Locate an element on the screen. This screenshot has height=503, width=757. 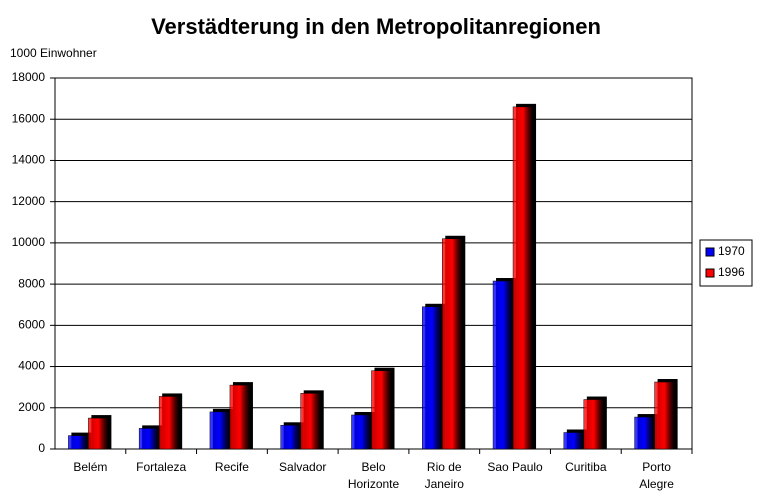
y-tick-label: 16000 is located at coordinates (29, 118).